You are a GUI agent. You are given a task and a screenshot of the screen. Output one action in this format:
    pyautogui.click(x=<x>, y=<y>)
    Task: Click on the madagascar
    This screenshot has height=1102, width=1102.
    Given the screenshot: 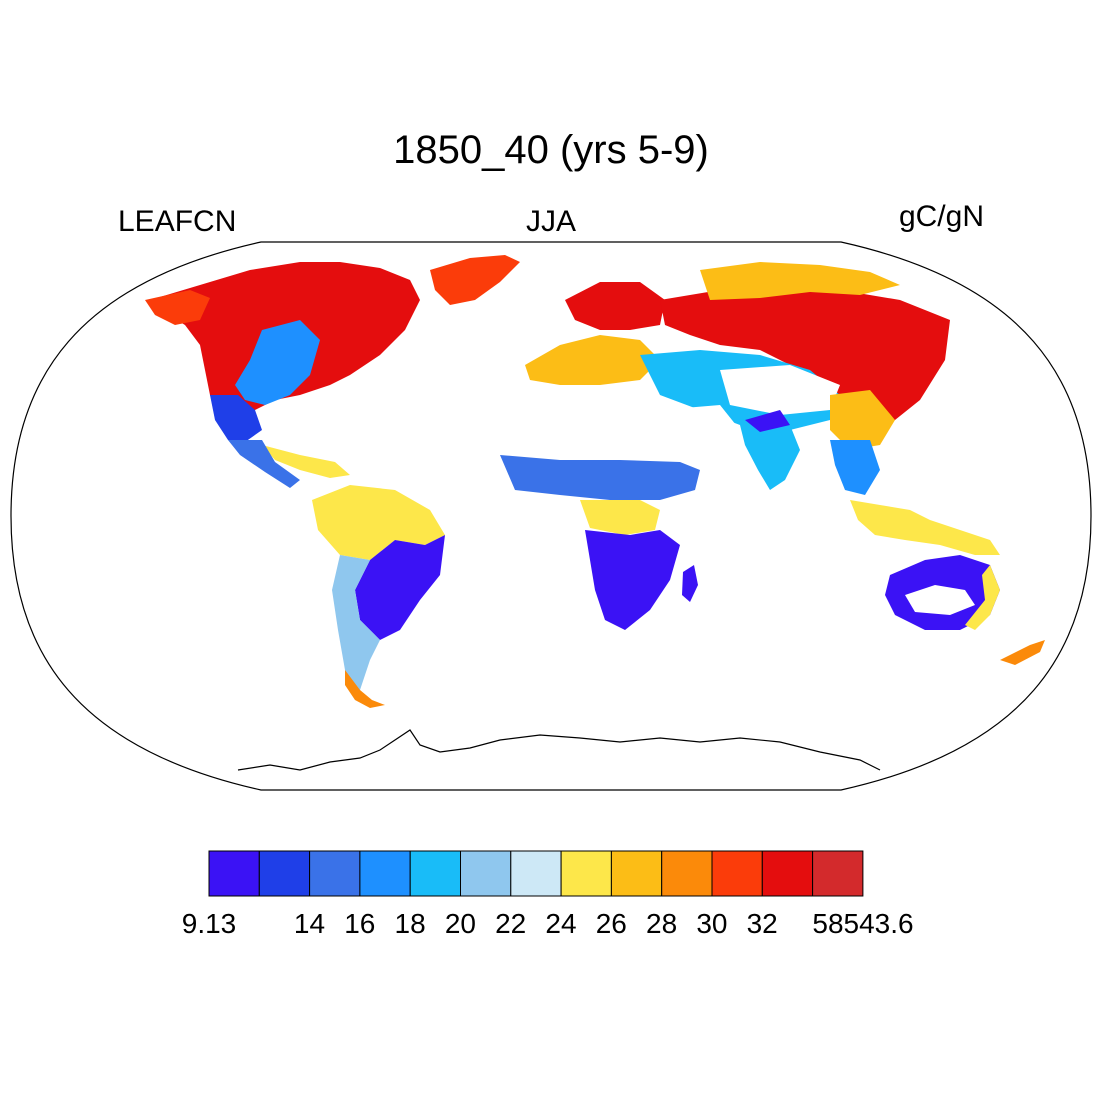 What is the action you would take?
    pyautogui.click(x=690, y=583)
    